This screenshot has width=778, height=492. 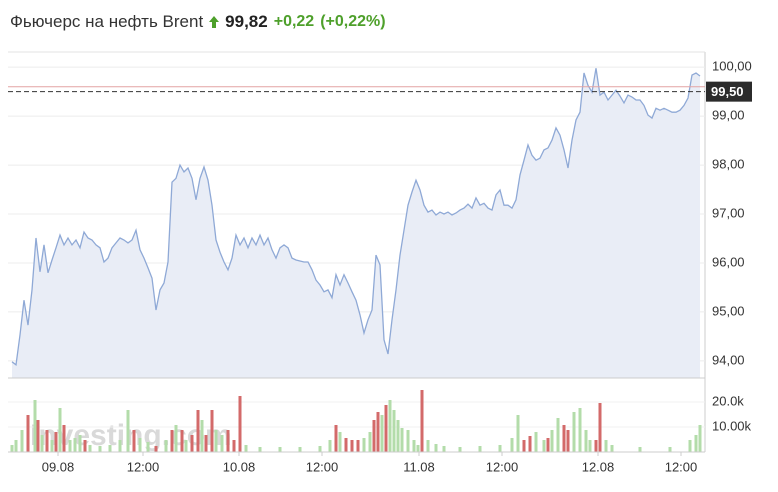 What do you see at coordinates (732, 66) in the screenshot?
I see `y-tick-label: 100,00` at bounding box center [732, 66].